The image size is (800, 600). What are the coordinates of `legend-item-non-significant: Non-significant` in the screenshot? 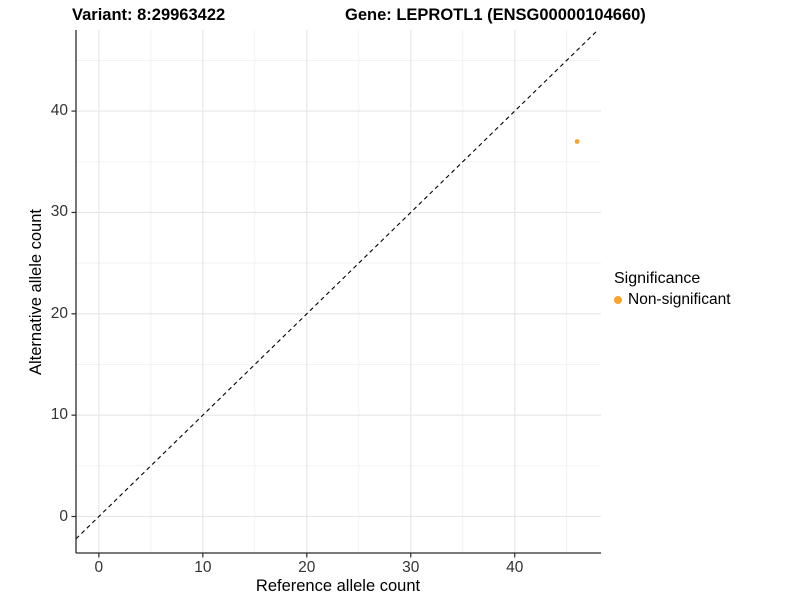 It's located at (672, 300).